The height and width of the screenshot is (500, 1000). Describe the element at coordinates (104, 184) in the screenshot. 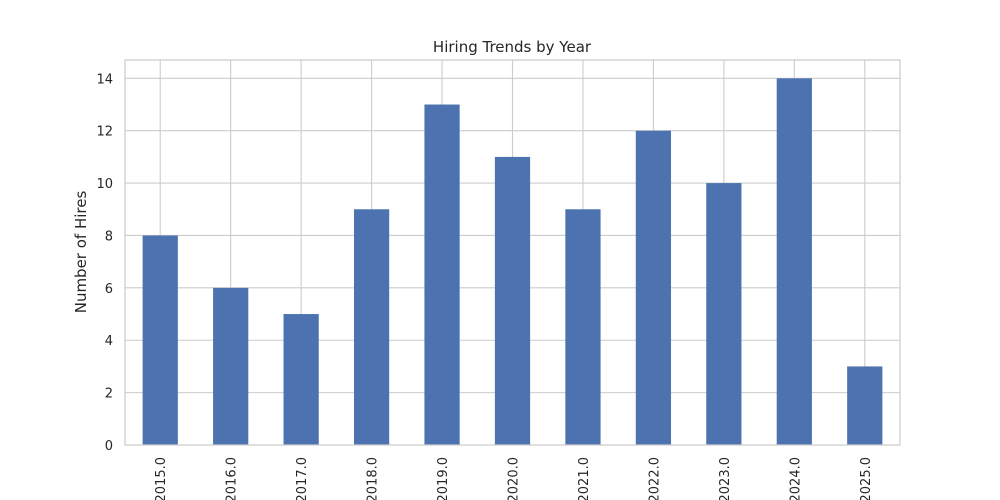

I see `y-tick-label: 10` at that location.